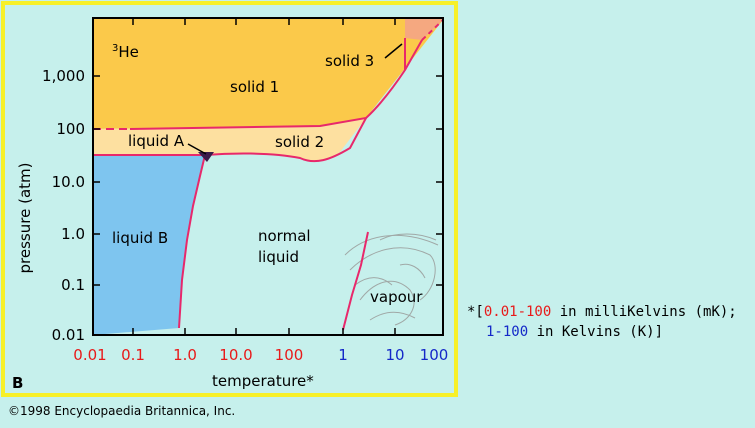 This screenshot has width=755, height=428. I want to click on vapour-texture, so click(391, 279).